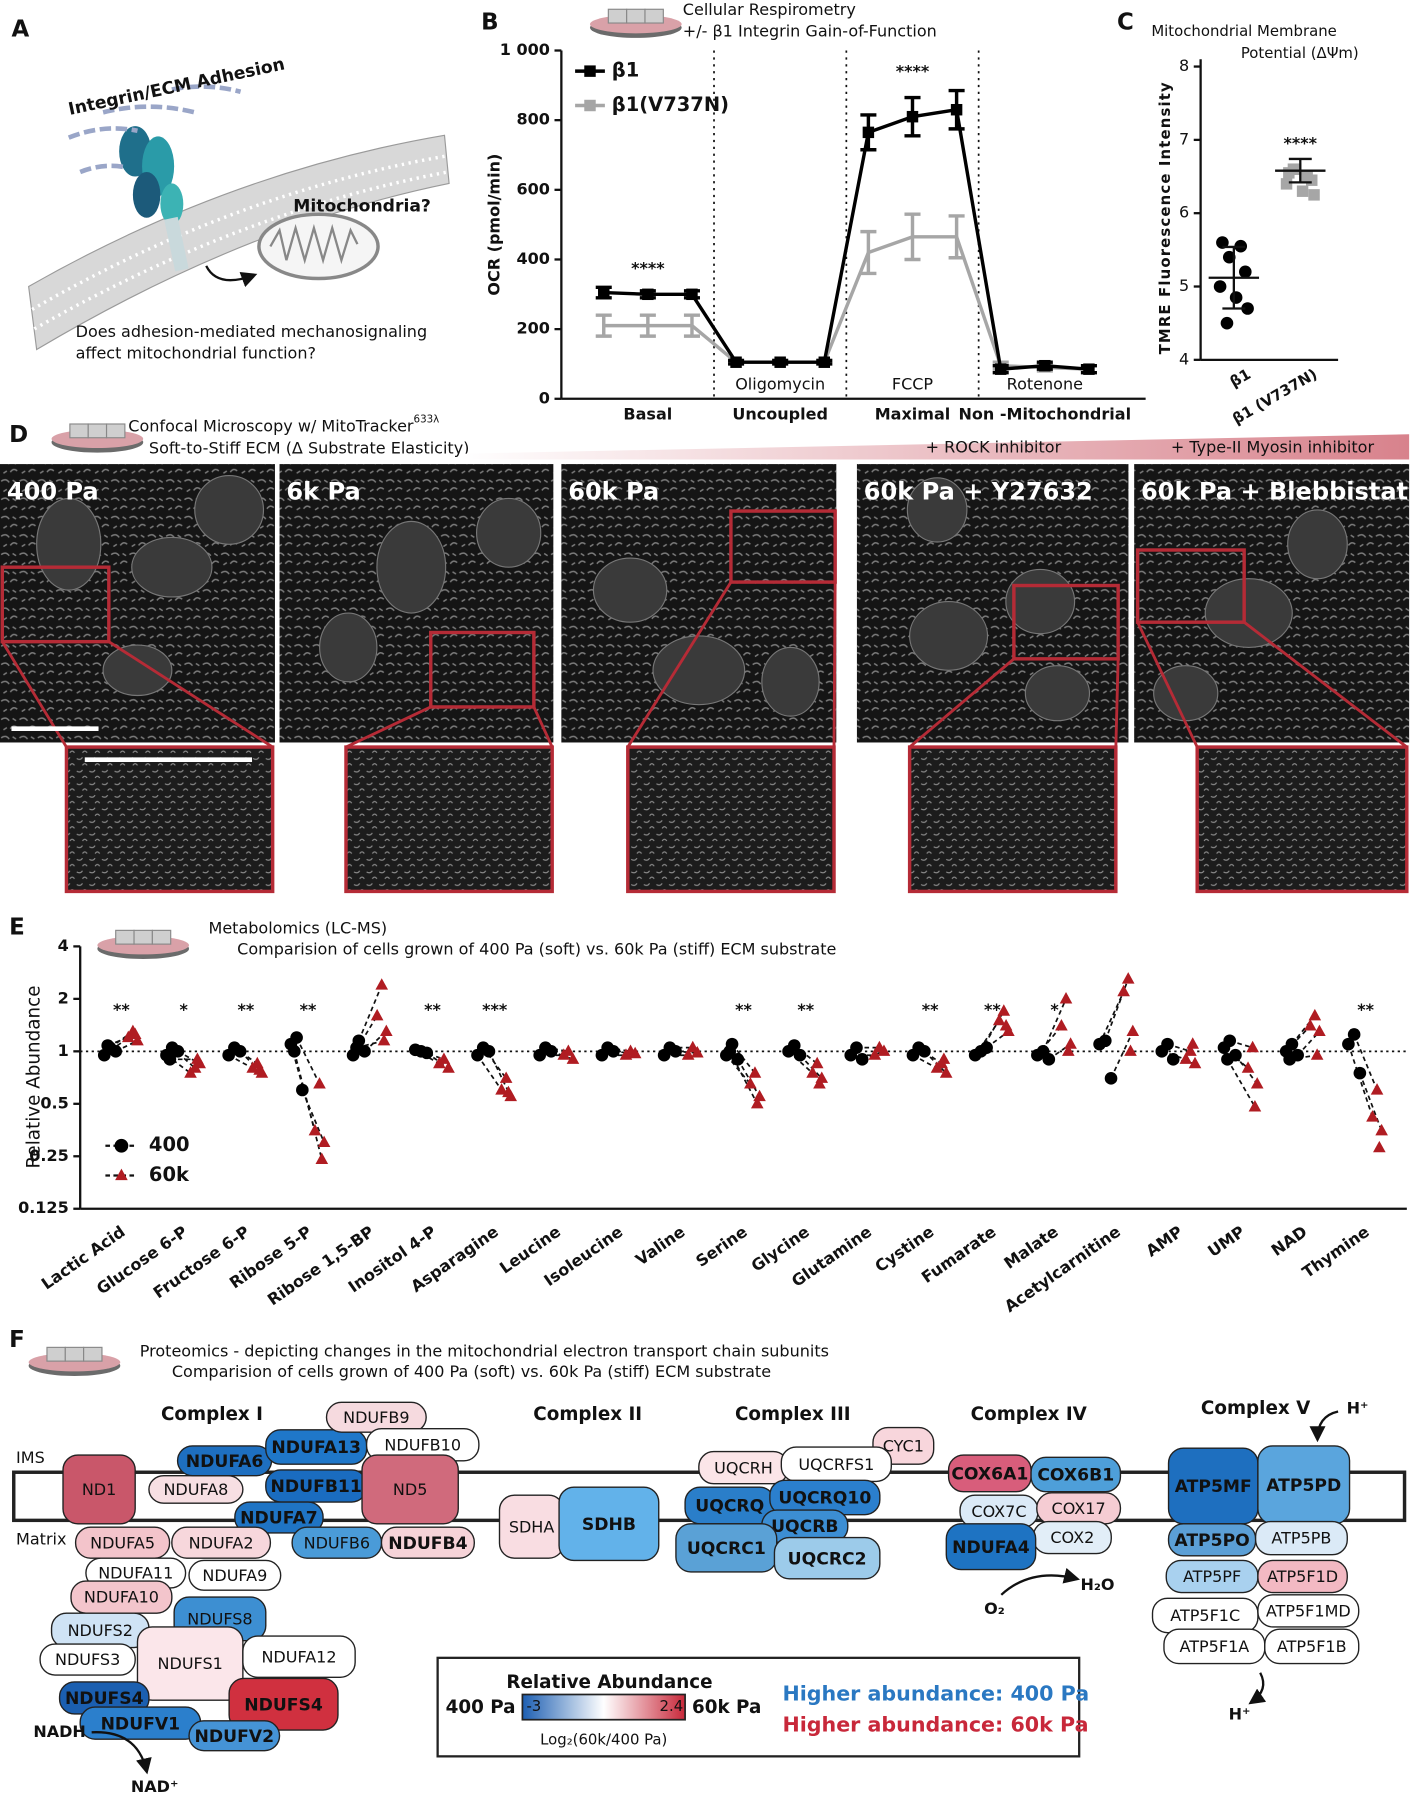  What do you see at coordinates (1212, 1576) in the screenshot?
I see `subunit-label: ATP5PF` at bounding box center [1212, 1576].